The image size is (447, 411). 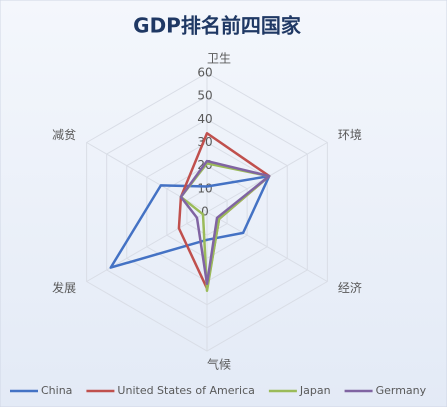 I want to click on legend-label: China, so click(x=56, y=390).